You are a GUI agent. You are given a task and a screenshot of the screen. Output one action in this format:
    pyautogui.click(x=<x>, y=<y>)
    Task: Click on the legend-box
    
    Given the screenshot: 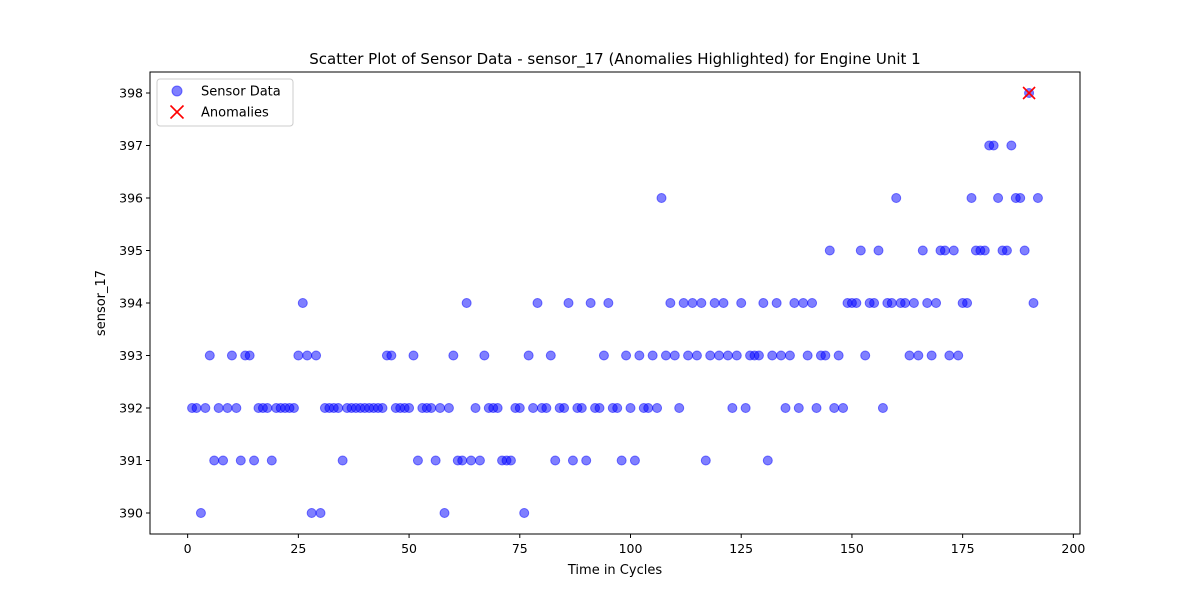 What is the action you would take?
    pyautogui.click(x=225, y=102)
    